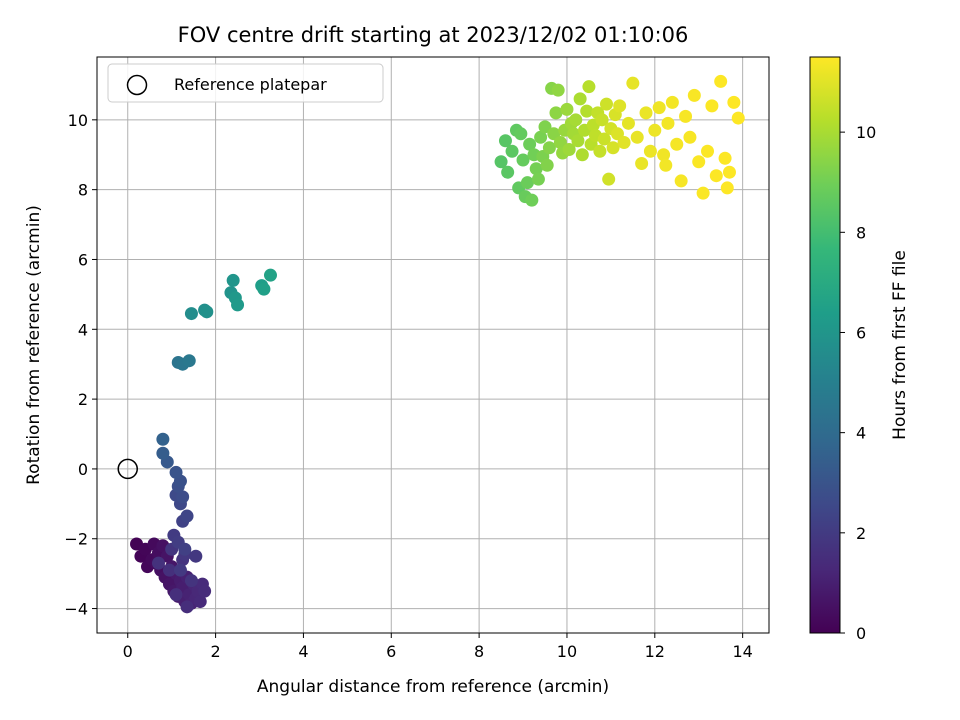 The width and height of the screenshot is (960, 720). I want to click on y-tick-label: 2, so click(83, 399).